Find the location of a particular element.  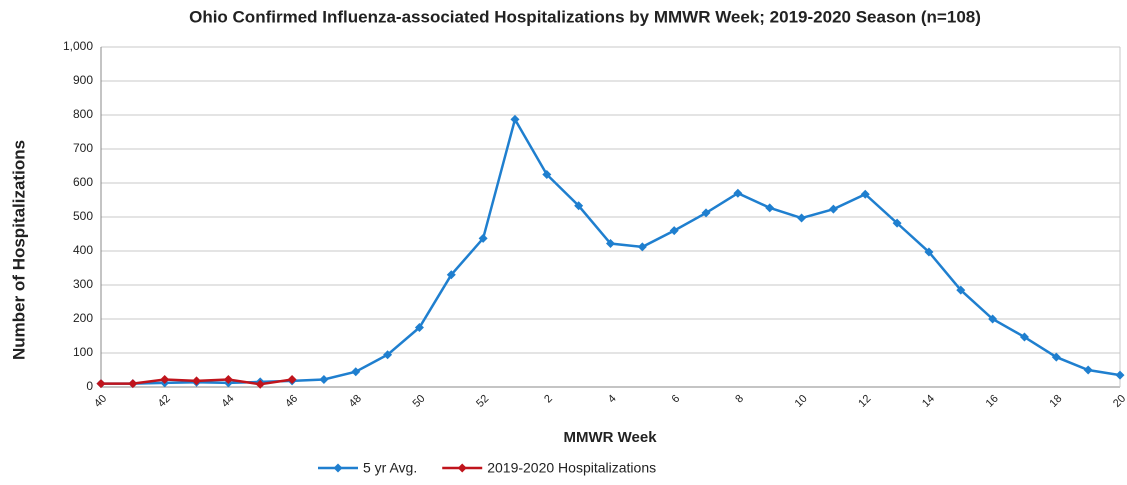

y-tick-label: 400 is located at coordinates (83, 250).